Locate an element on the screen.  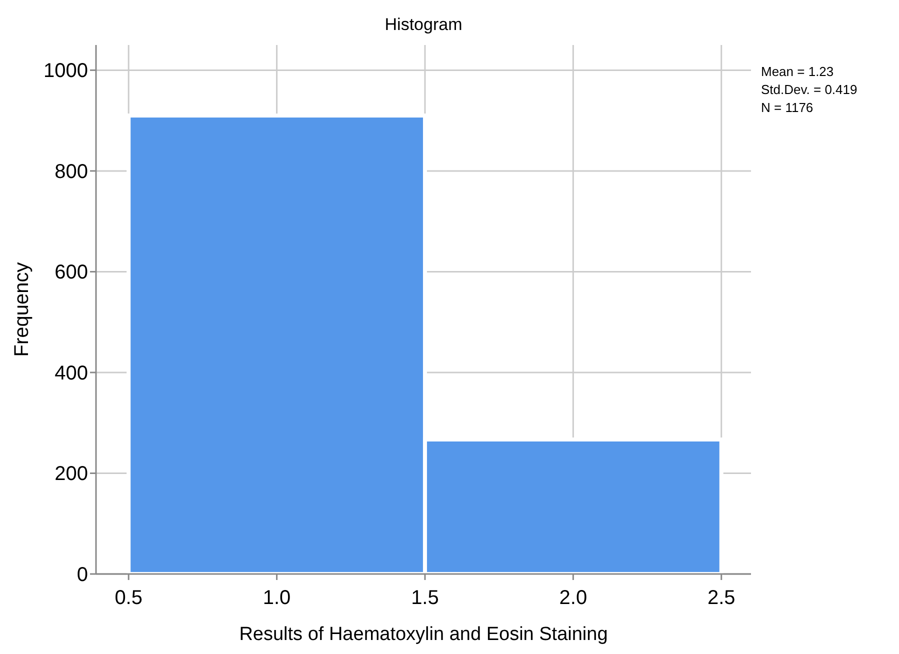
y-tick-label: 0 is located at coordinates (82, 575).